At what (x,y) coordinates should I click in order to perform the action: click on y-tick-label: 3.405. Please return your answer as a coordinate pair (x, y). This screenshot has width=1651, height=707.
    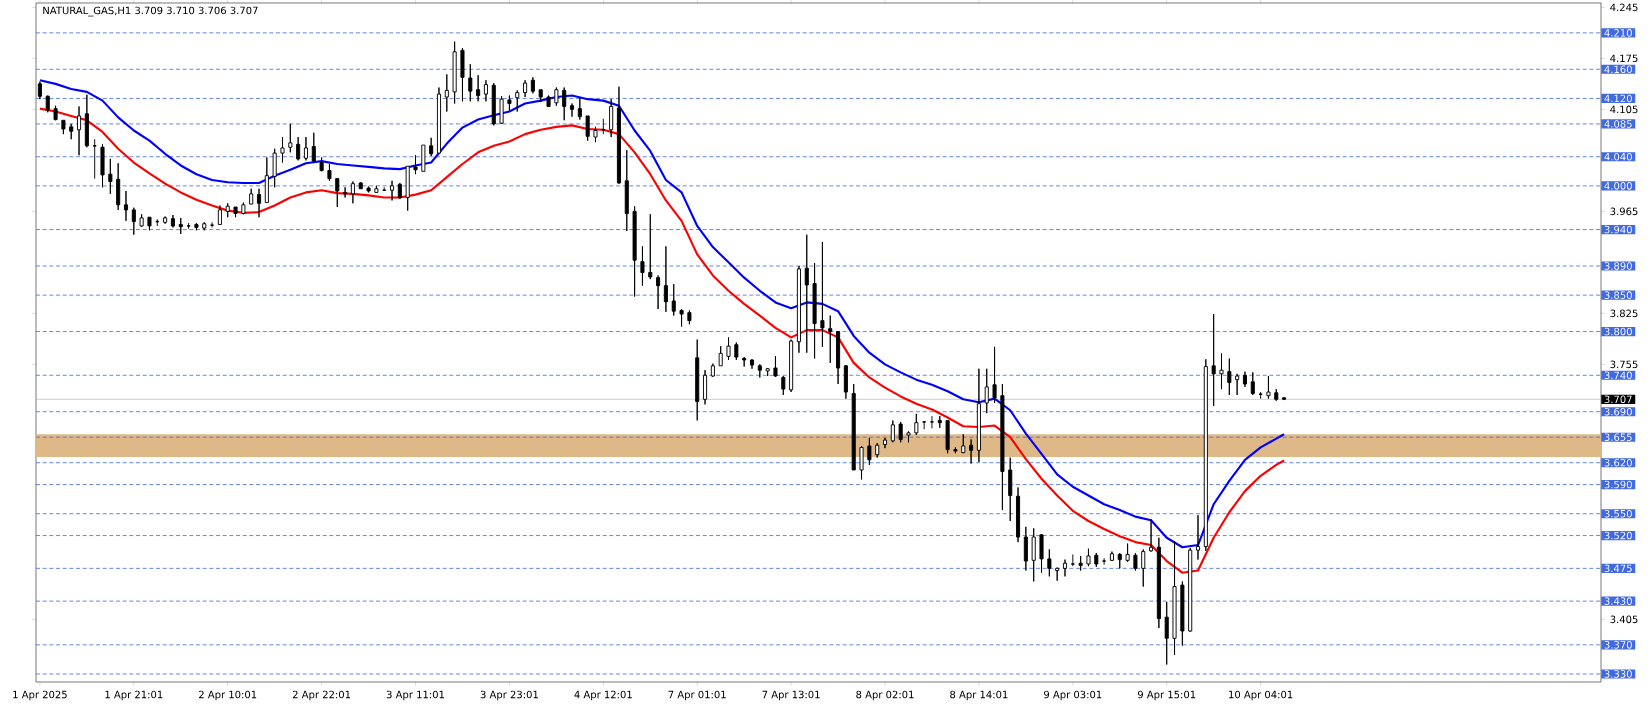
    Looking at the image, I should click on (1624, 619).